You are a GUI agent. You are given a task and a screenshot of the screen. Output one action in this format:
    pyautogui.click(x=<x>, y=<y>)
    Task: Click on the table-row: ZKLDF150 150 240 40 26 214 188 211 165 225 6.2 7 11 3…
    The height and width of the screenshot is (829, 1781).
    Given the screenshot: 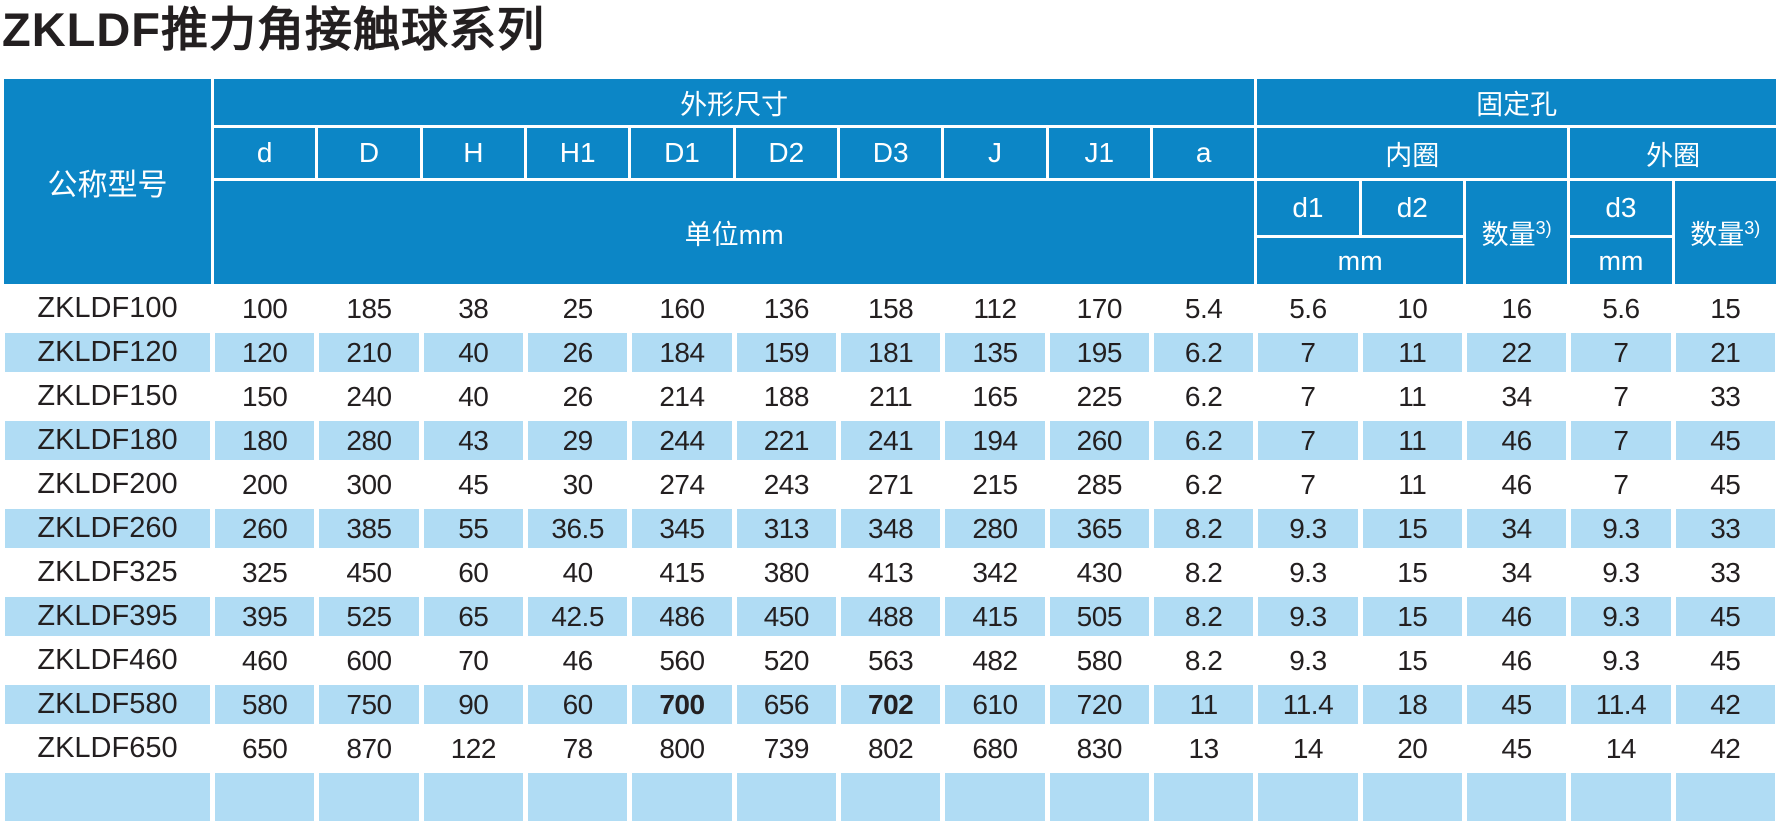 What is the action you would take?
    pyautogui.click(x=890, y=396)
    